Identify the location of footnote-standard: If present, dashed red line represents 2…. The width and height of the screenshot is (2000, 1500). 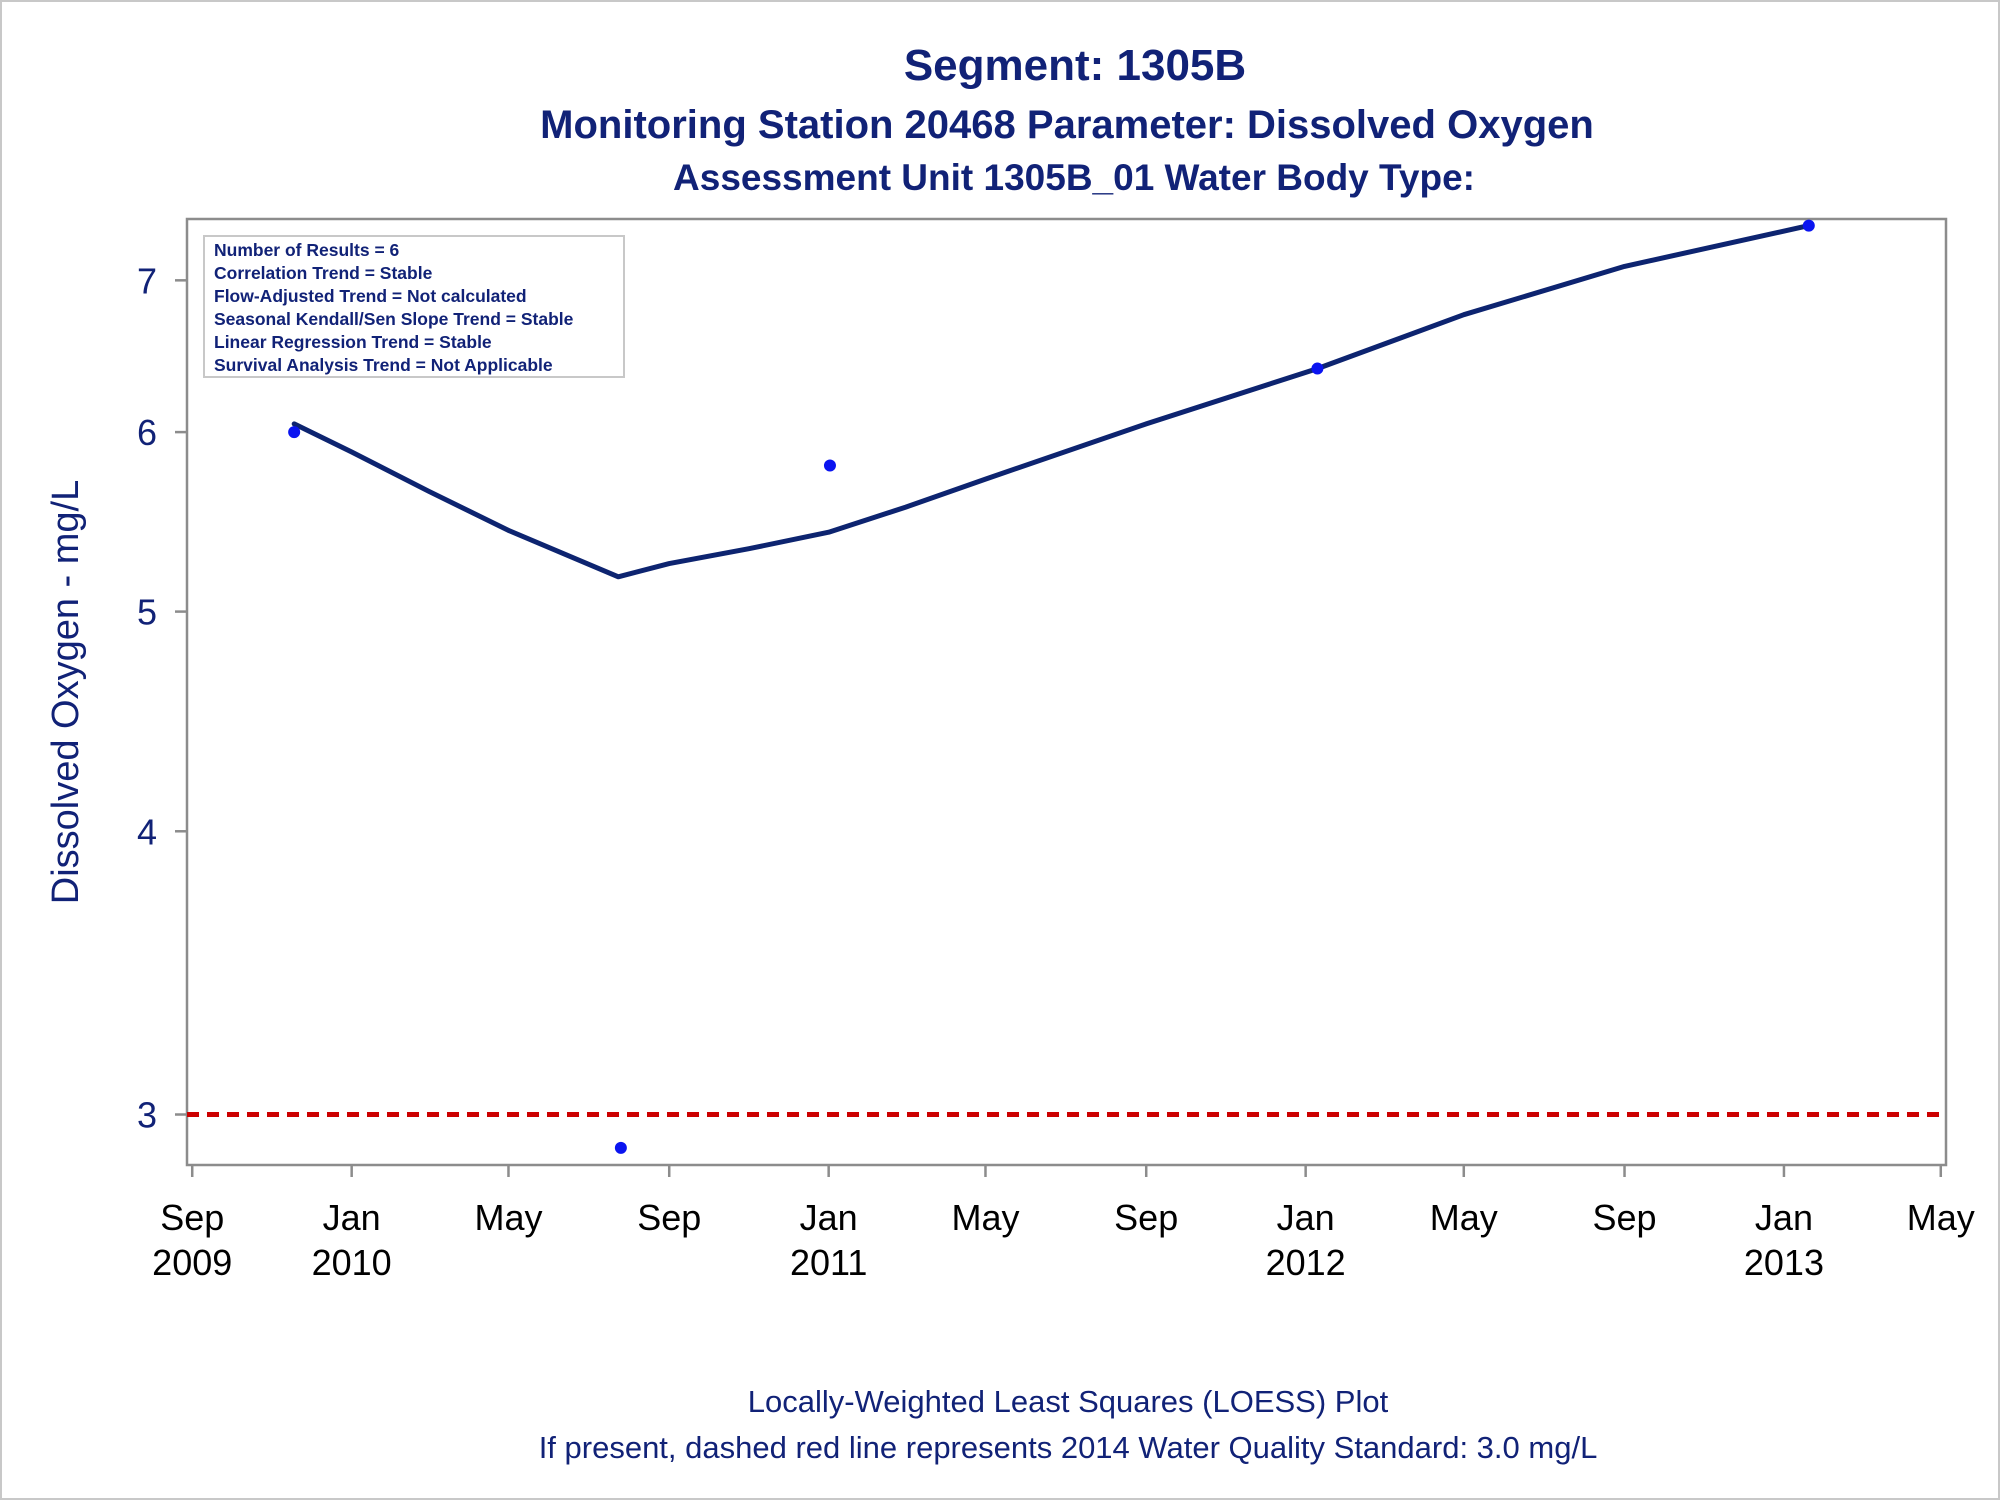
(1068, 1447).